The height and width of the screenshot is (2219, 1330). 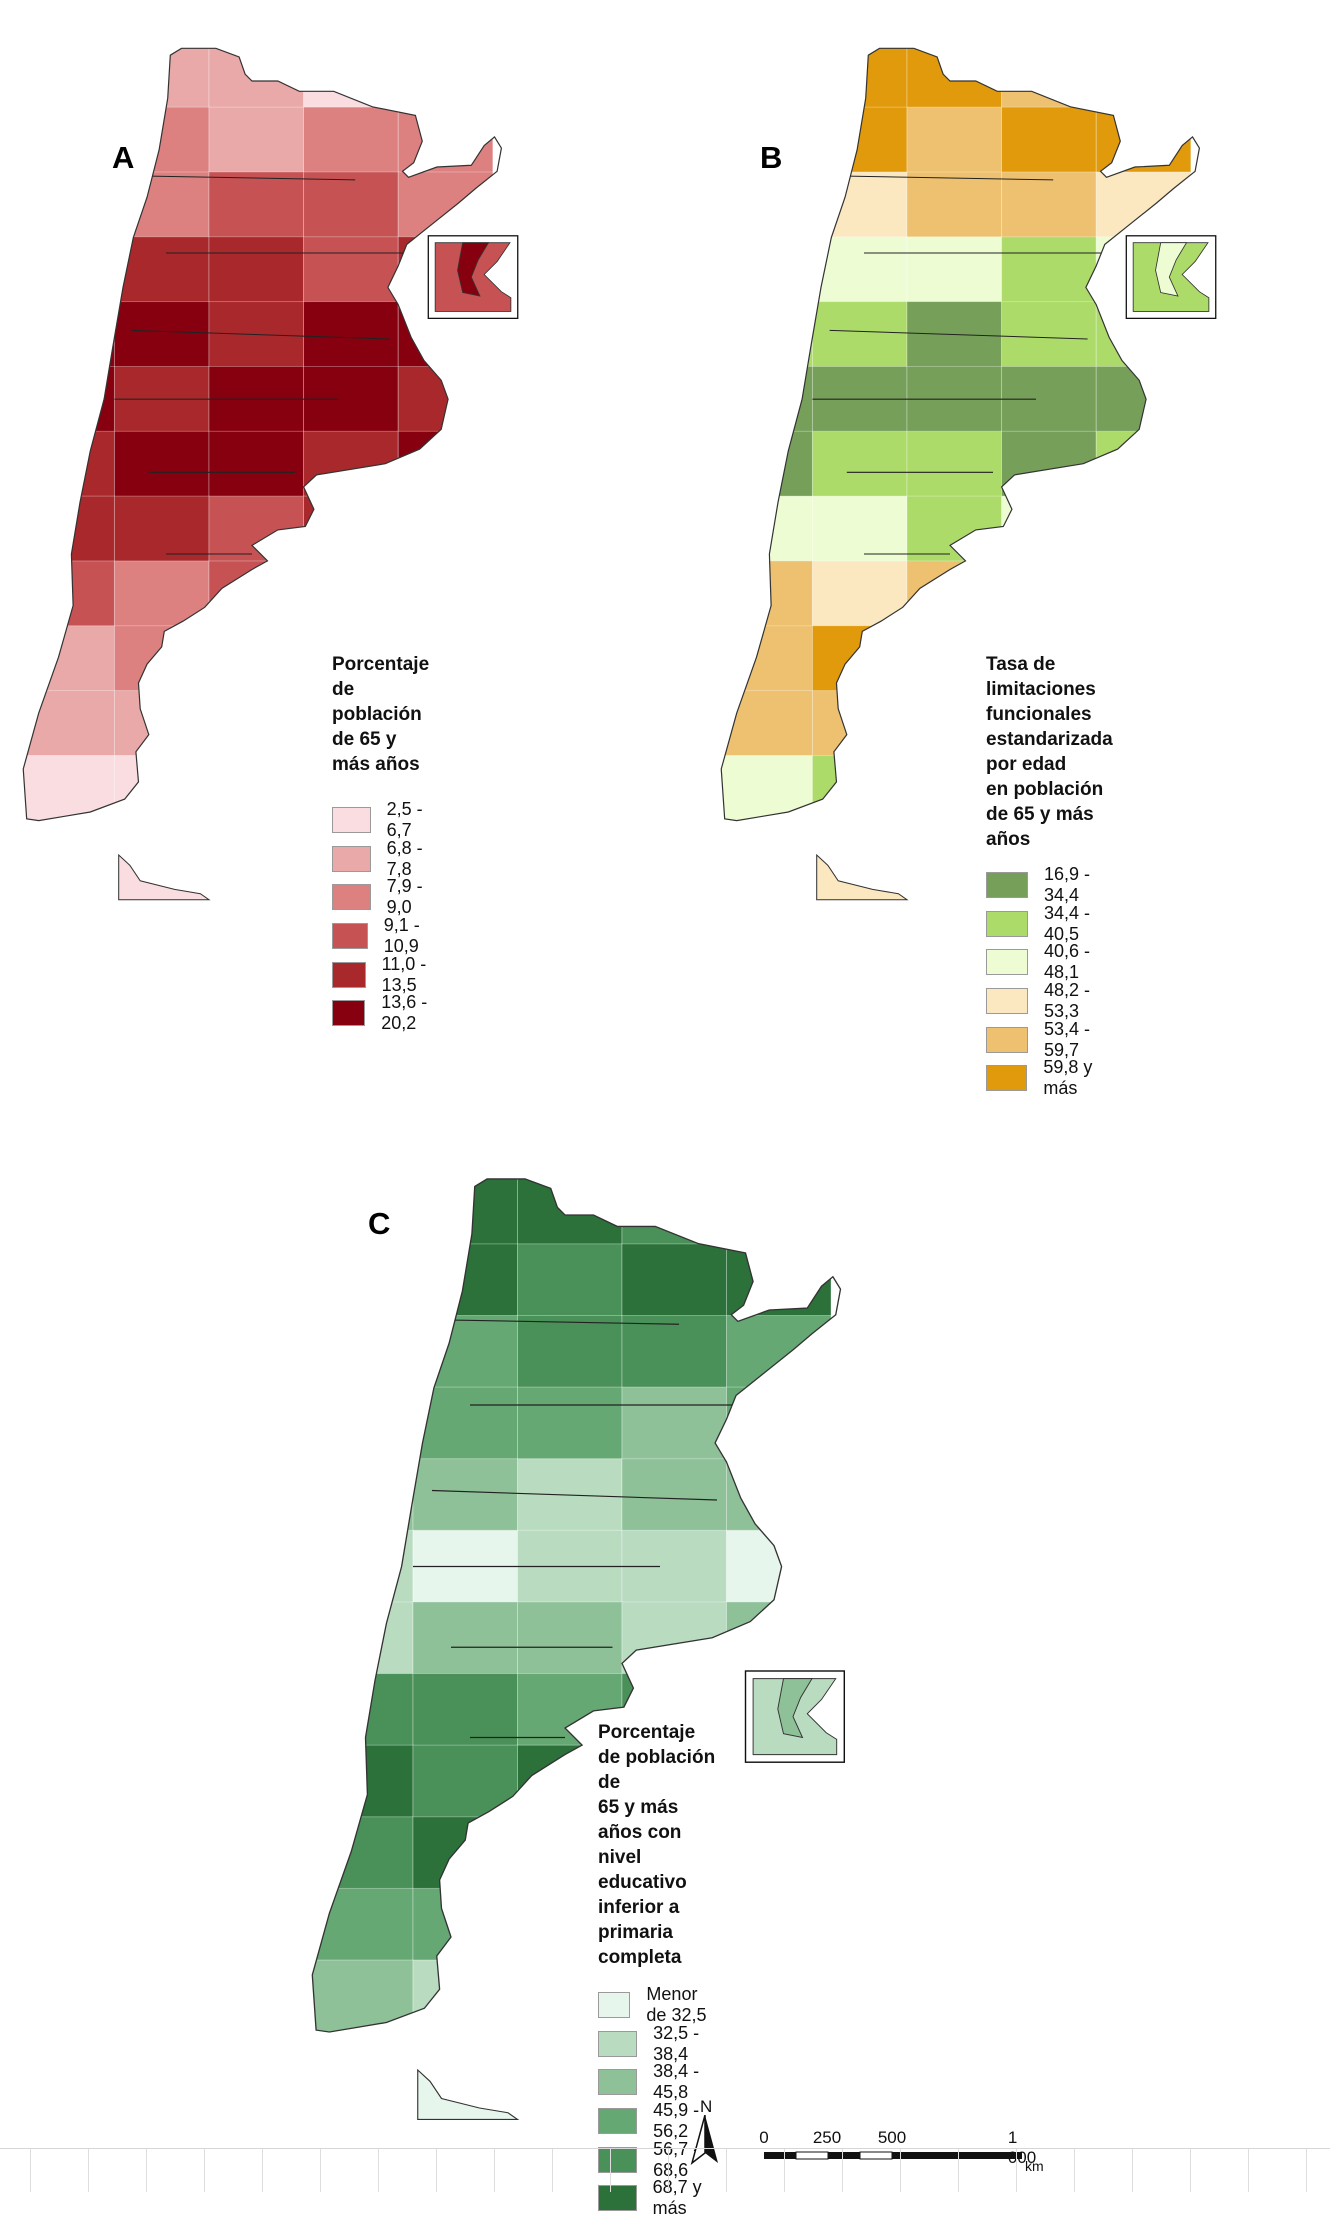 I want to click on legend-label: 34,4 - 40,5, so click(x=1066, y=923).